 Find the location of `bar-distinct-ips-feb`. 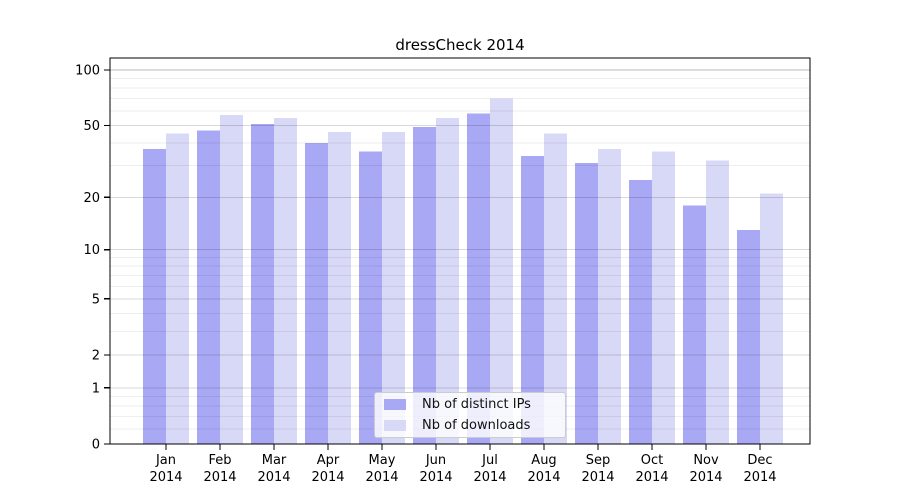

bar-distinct-ips-feb is located at coordinates (208, 287).